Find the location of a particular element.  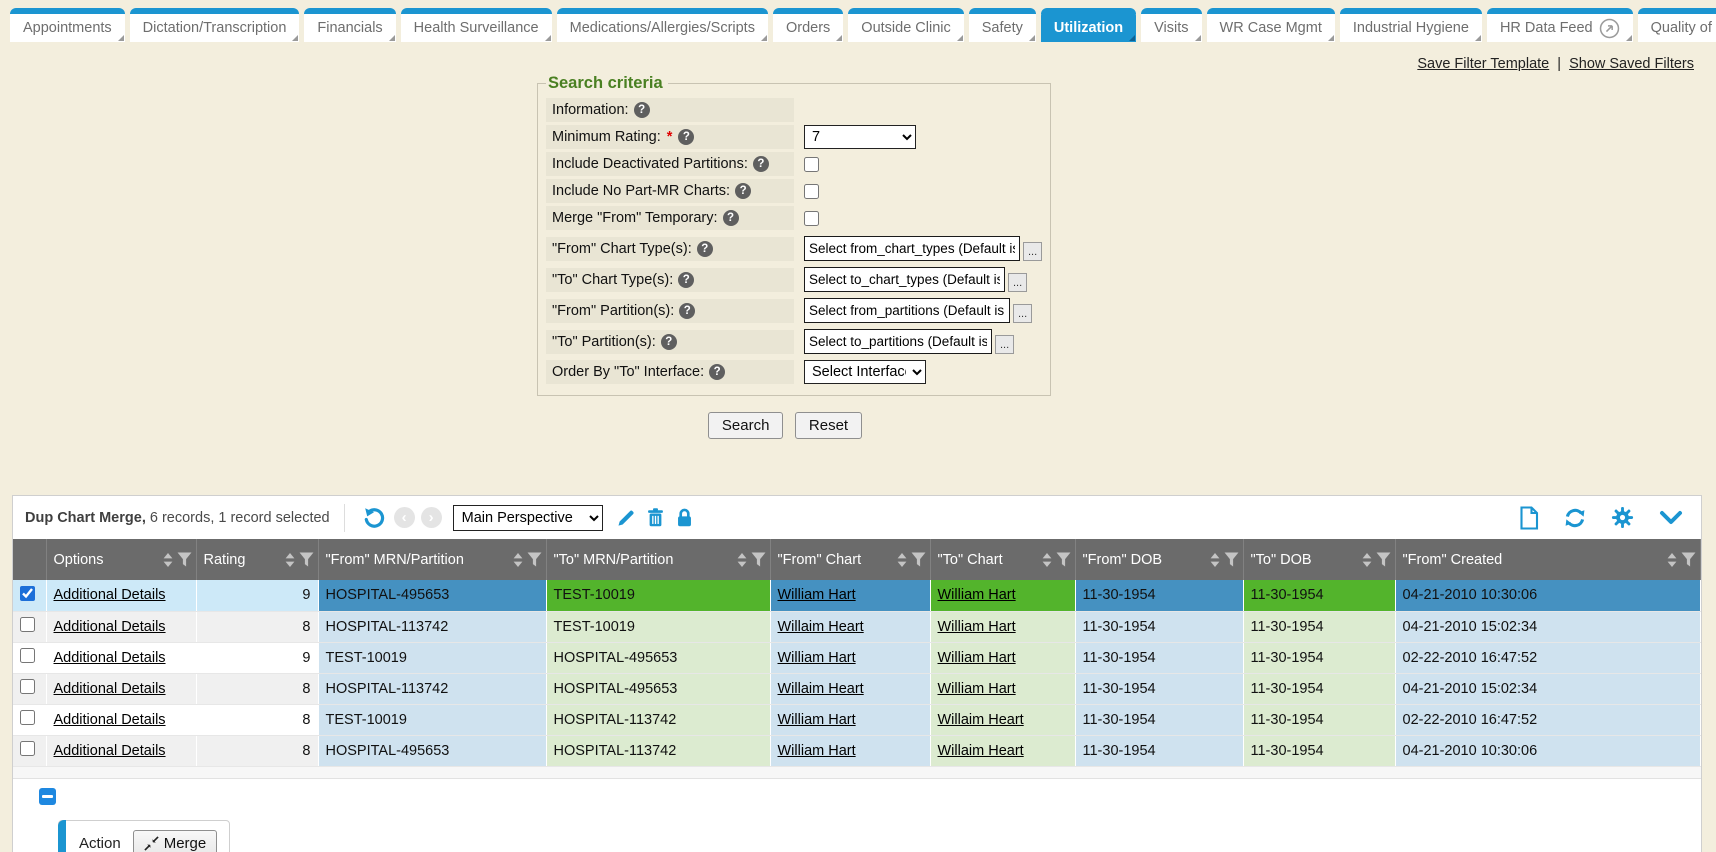

tab-visits: Visits is located at coordinates (1171, 25).